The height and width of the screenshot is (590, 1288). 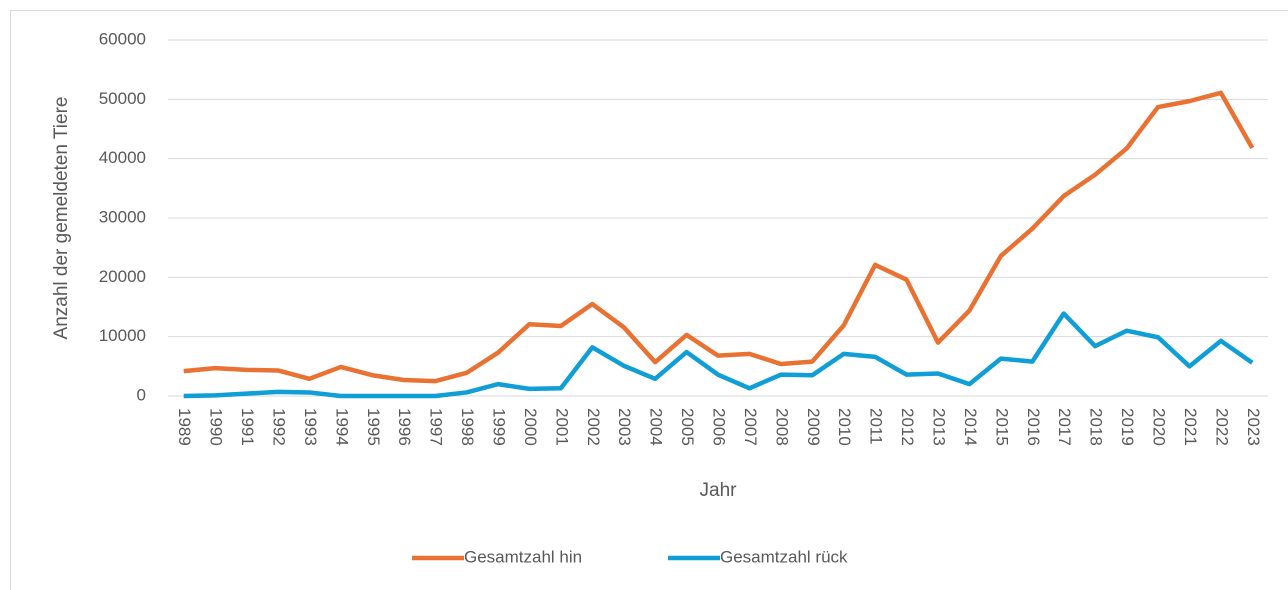 I want to click on x-tick-label: 2013, so click(x=939, y=427).